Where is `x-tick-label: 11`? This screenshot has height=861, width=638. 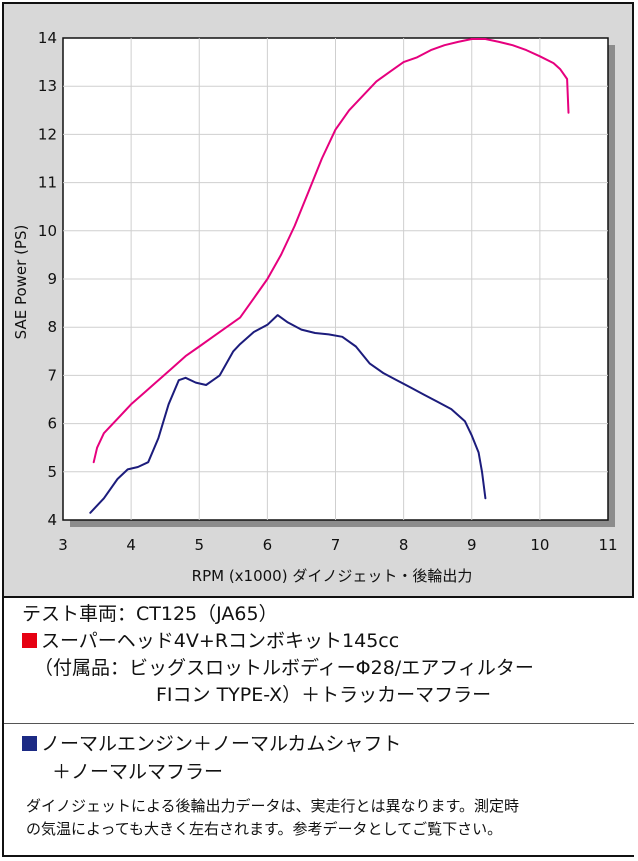 x-tick-label: 11 is located at coordinates (607, 545).